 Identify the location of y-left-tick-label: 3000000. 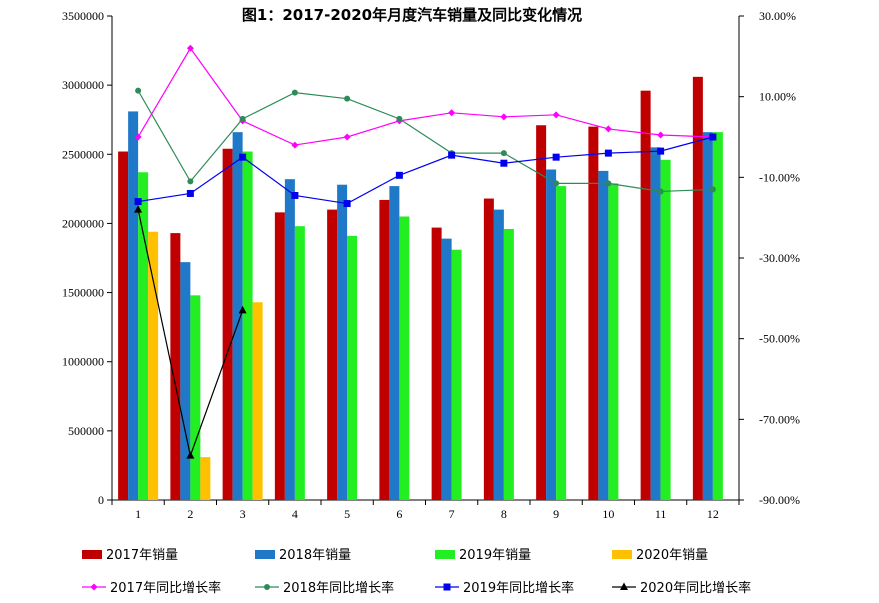
(83, 85).